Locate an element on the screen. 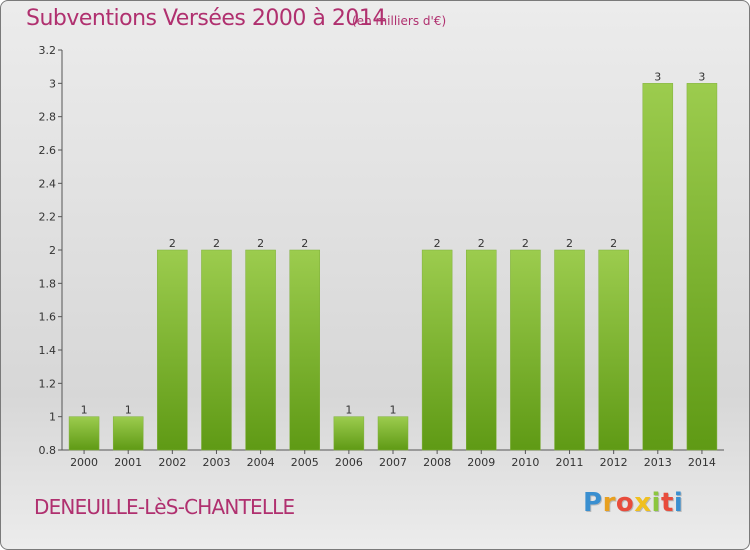  logo-letter: o is located at coordinates (625, 503).